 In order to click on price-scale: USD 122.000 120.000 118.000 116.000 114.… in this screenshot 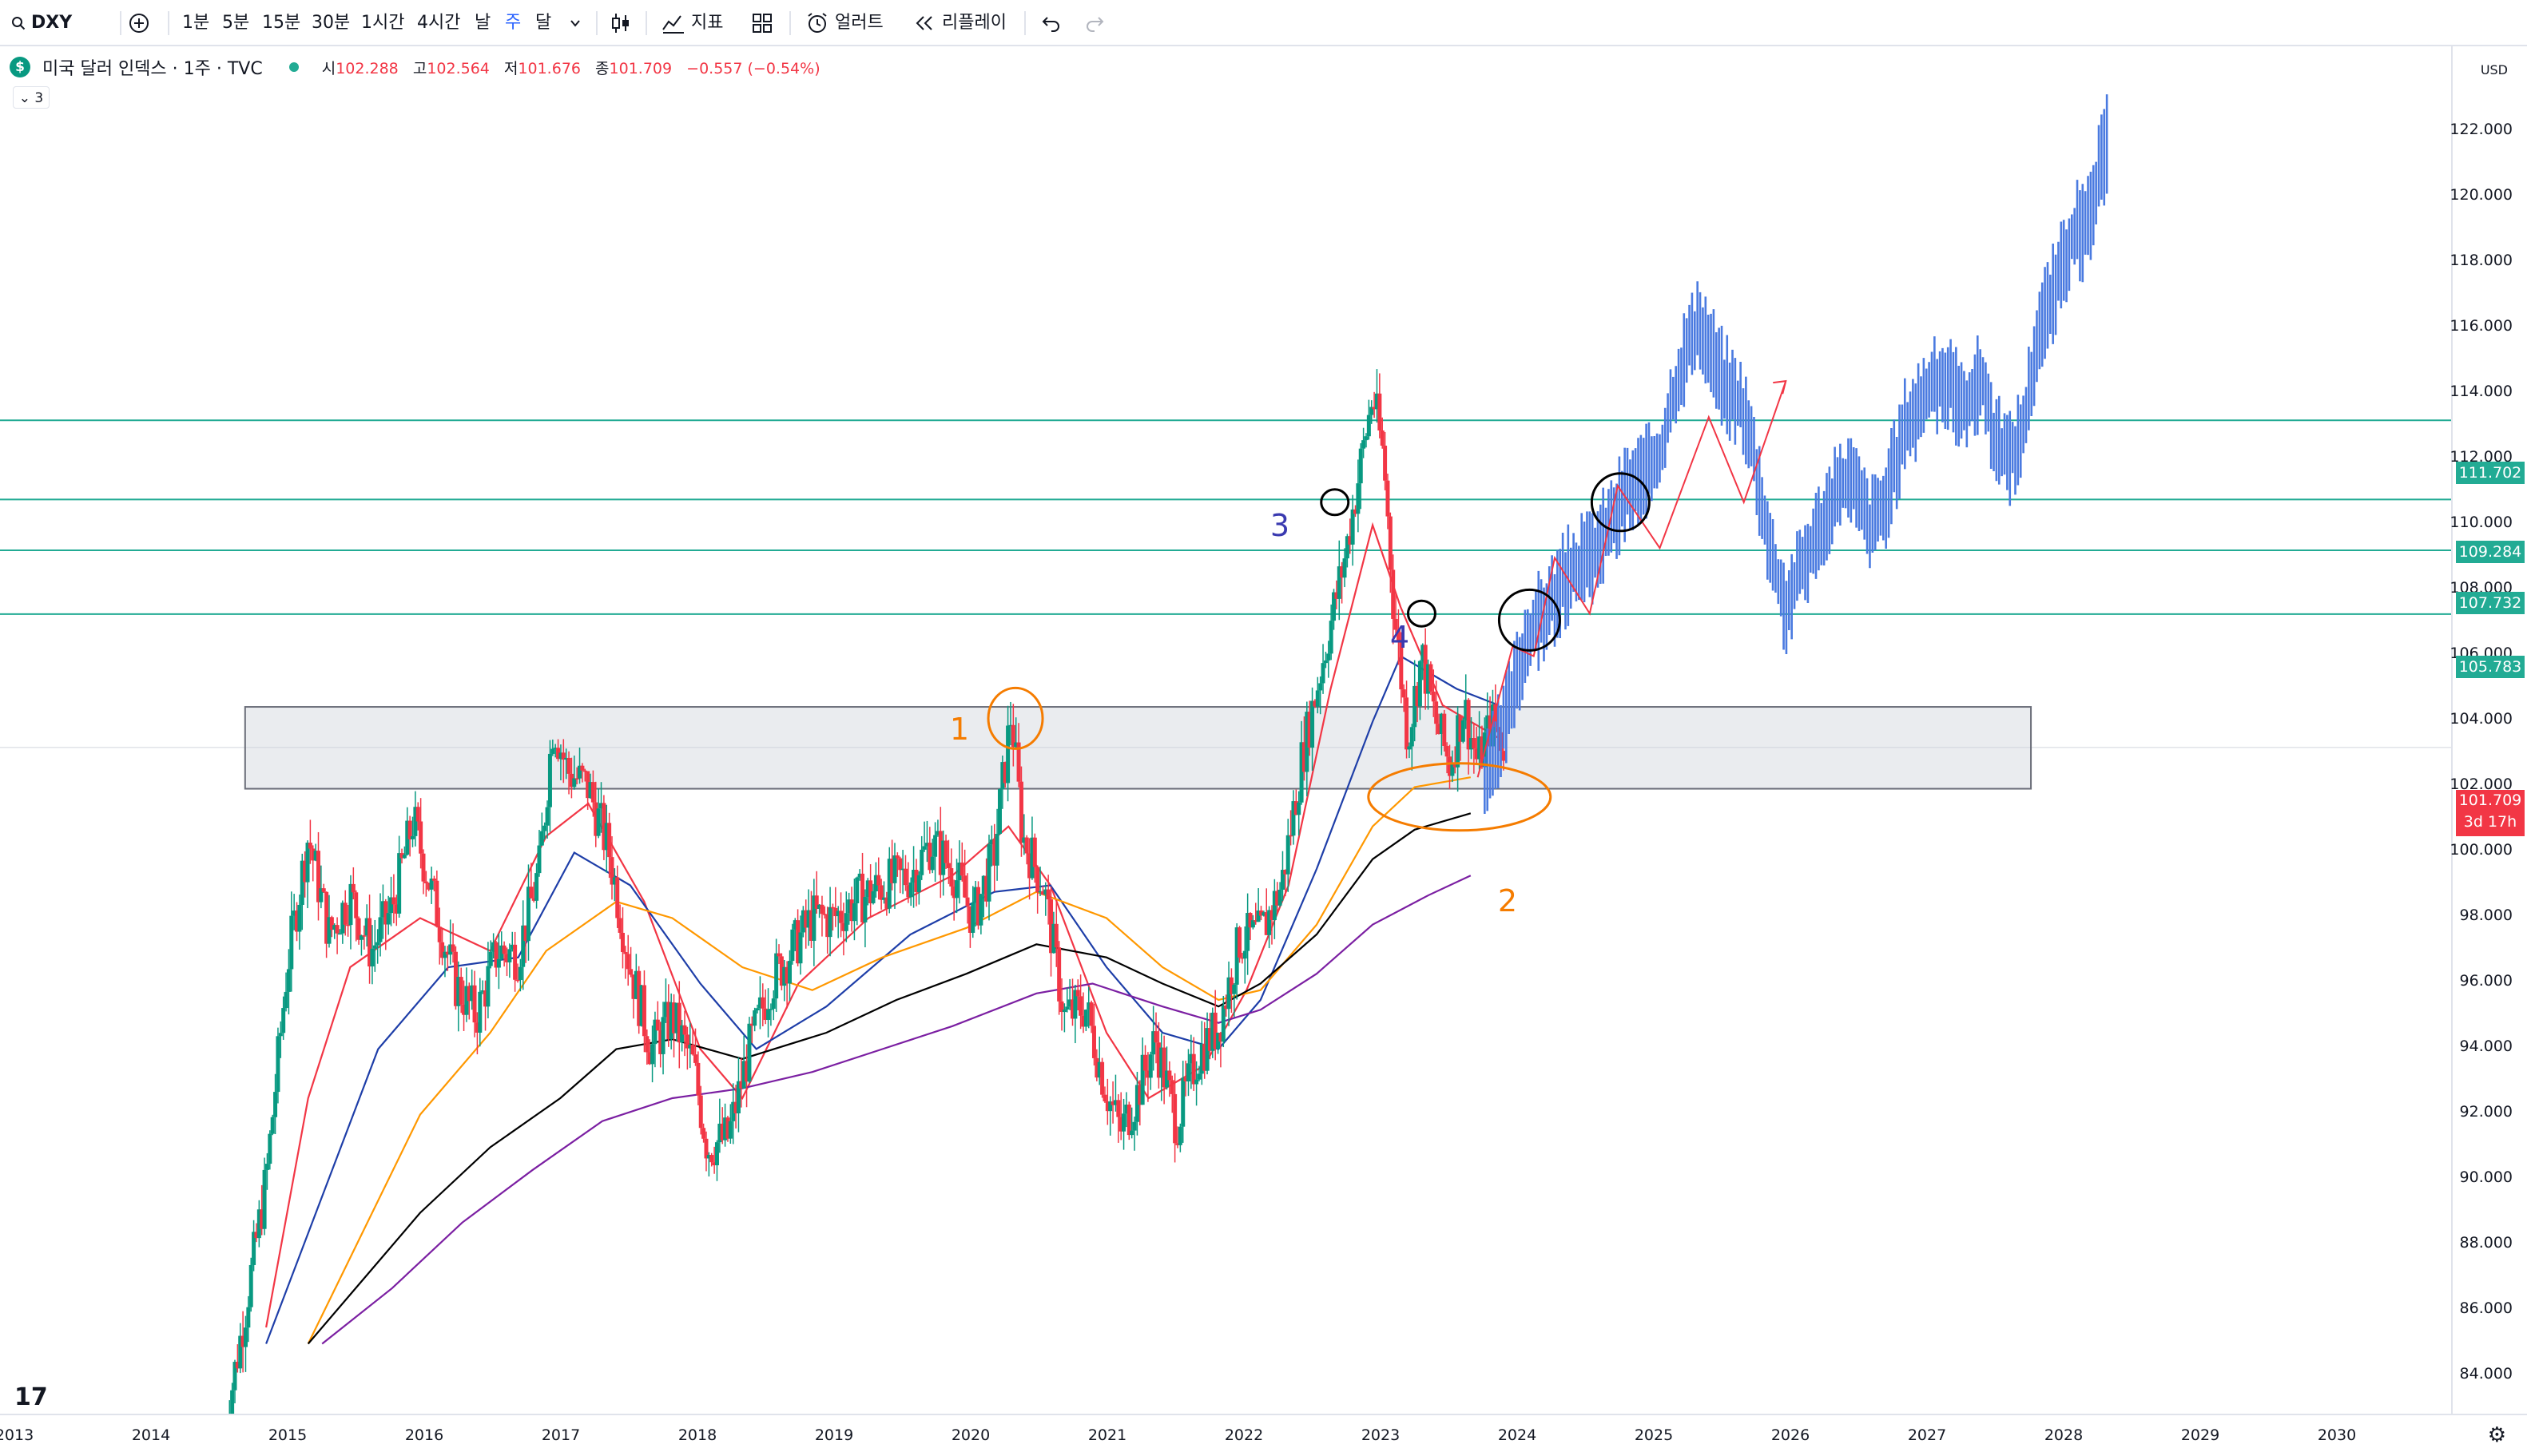, I will do `click(2488, 730)`.